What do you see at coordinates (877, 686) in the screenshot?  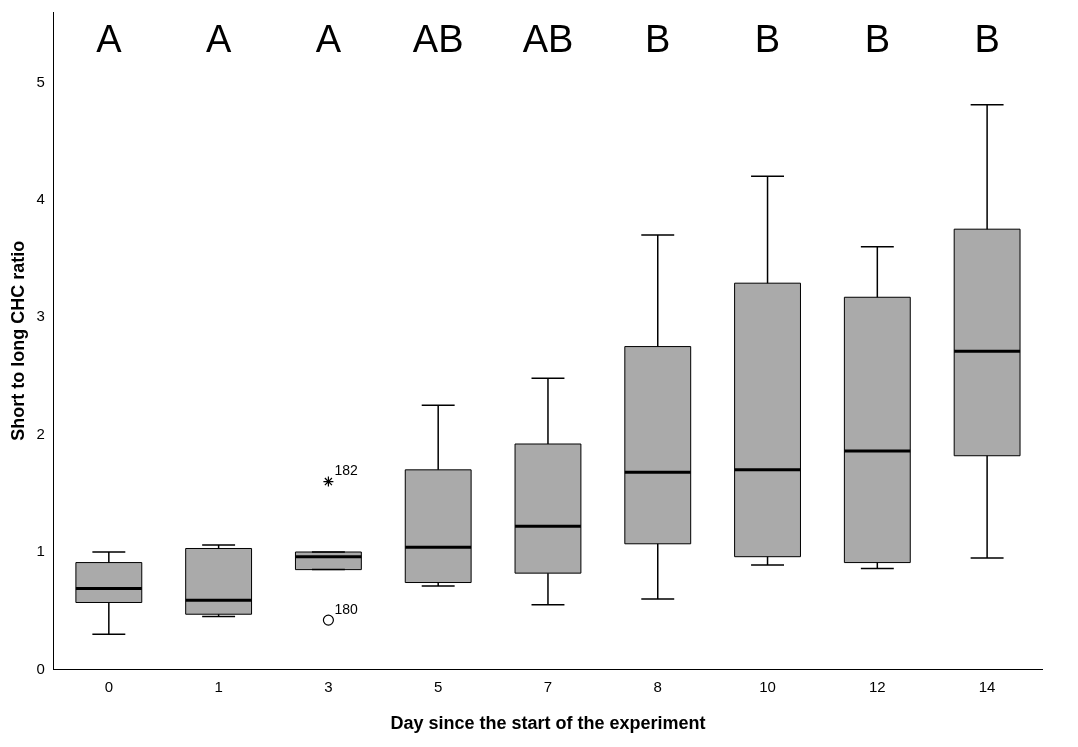 I see `x-tick-label: 12` at bounding box center [877, 686].